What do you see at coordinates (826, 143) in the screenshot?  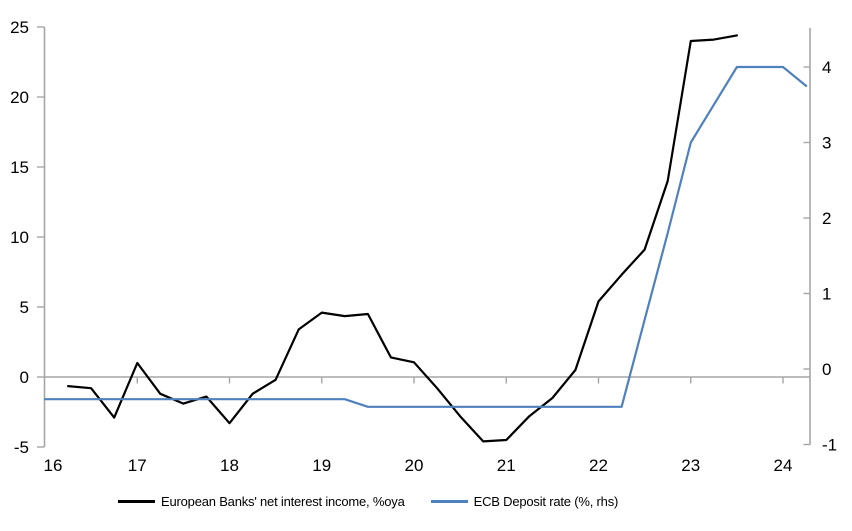 I see `right-y-tick-label: 3` at bounding box center [826, 143].